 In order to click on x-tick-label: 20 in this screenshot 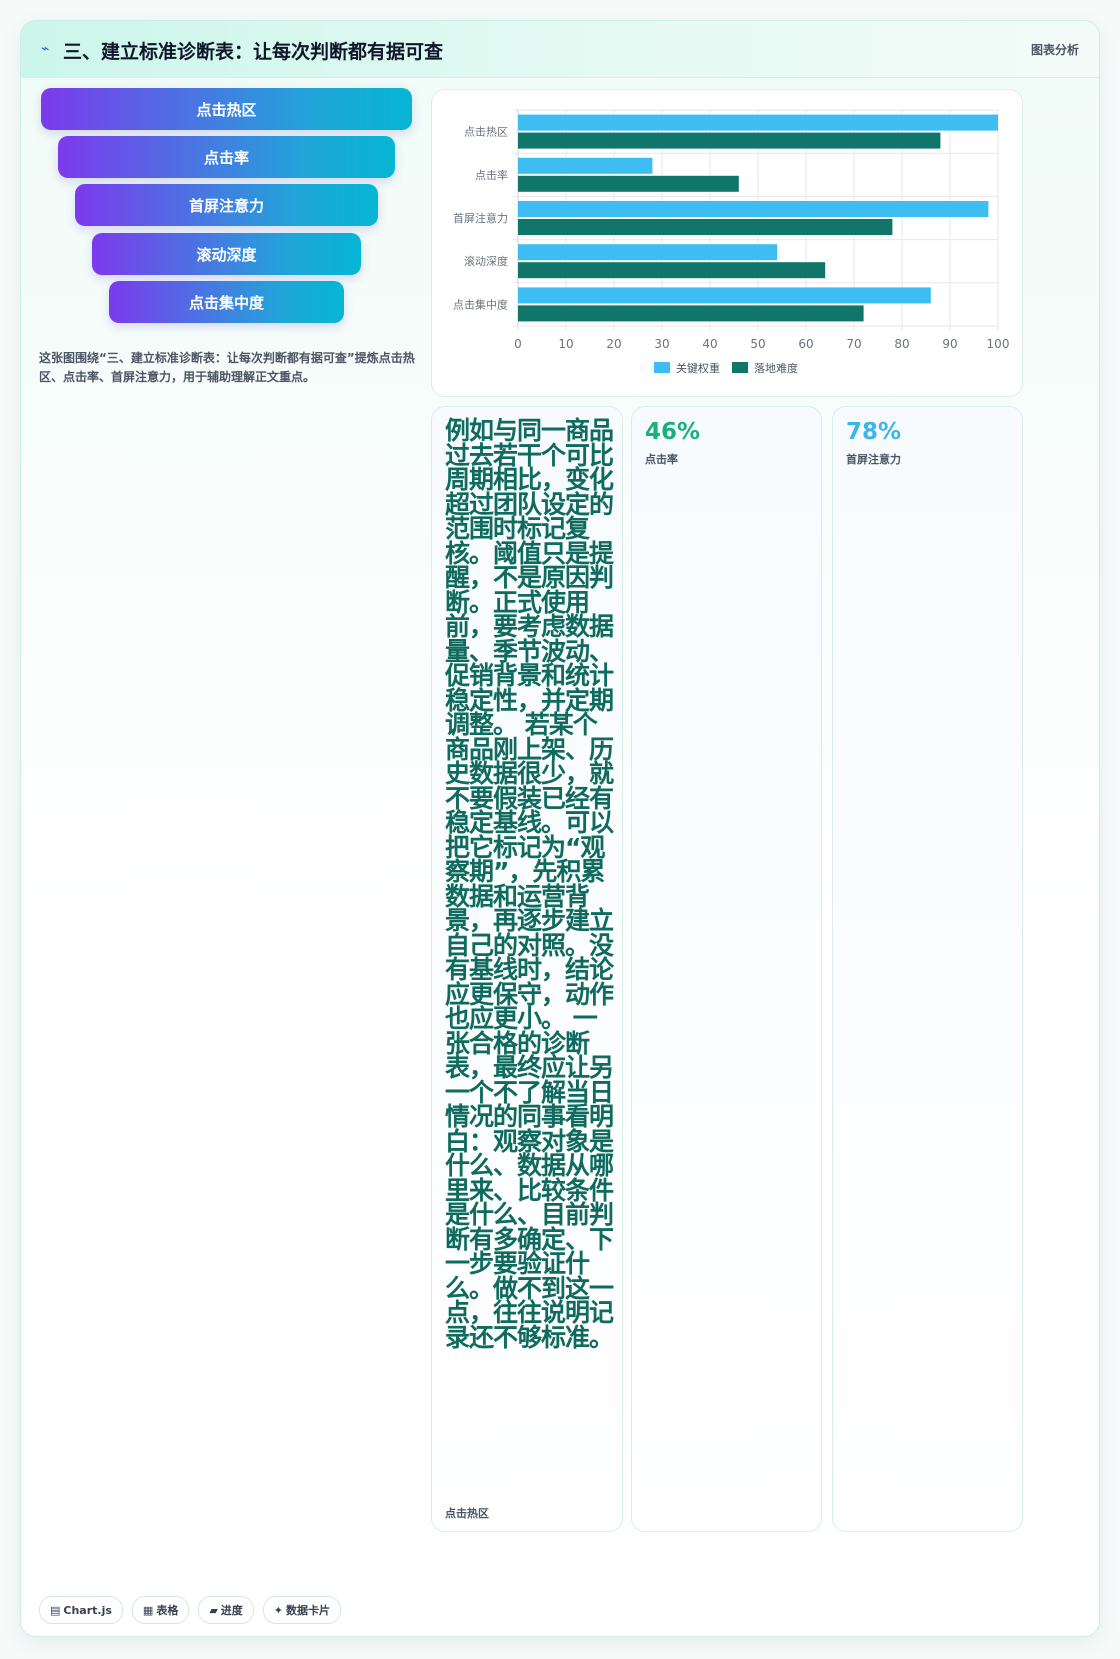, I will do `click(613, 344)`.